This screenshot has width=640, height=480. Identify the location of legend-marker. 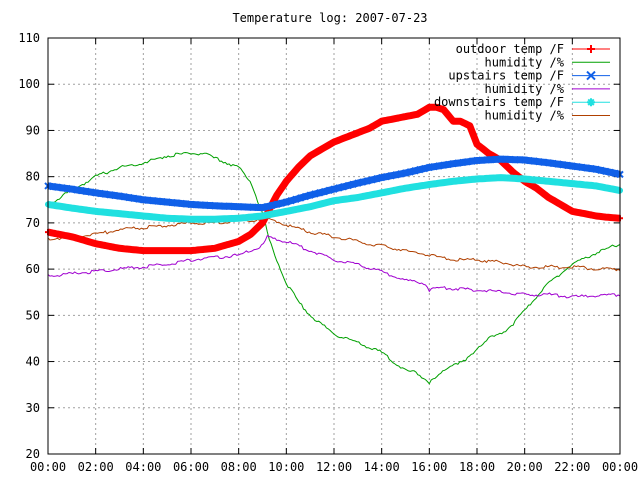
(591, 102).